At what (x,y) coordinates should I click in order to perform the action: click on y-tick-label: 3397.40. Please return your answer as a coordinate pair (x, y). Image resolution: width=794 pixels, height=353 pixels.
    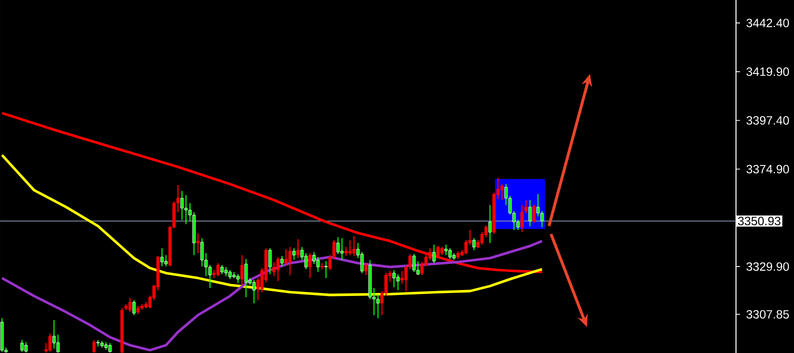
    Looking at the image, I should click on (767, 120).